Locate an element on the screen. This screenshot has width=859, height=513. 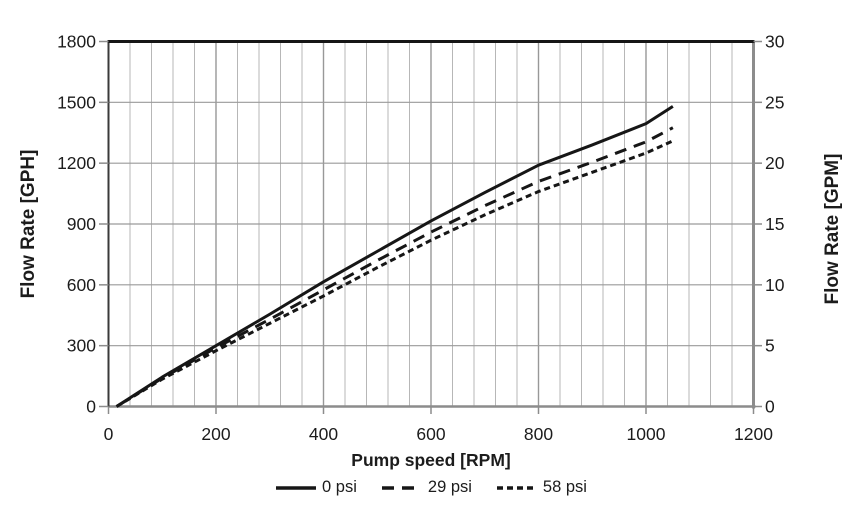
x-tick-label: 400 is located at coordinates (323, 434).